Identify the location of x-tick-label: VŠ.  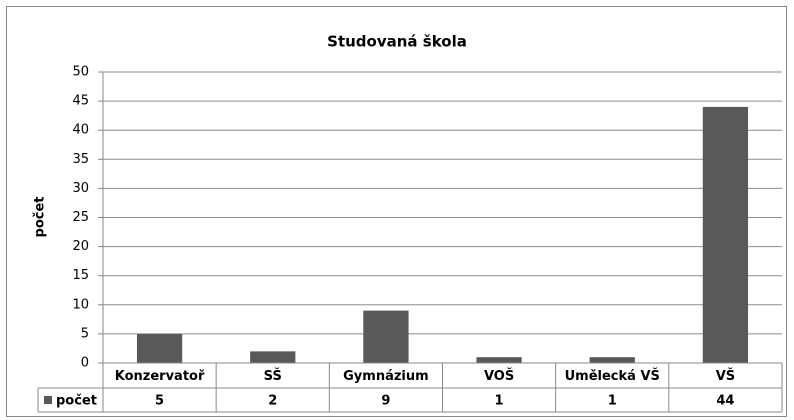
(725, 376).